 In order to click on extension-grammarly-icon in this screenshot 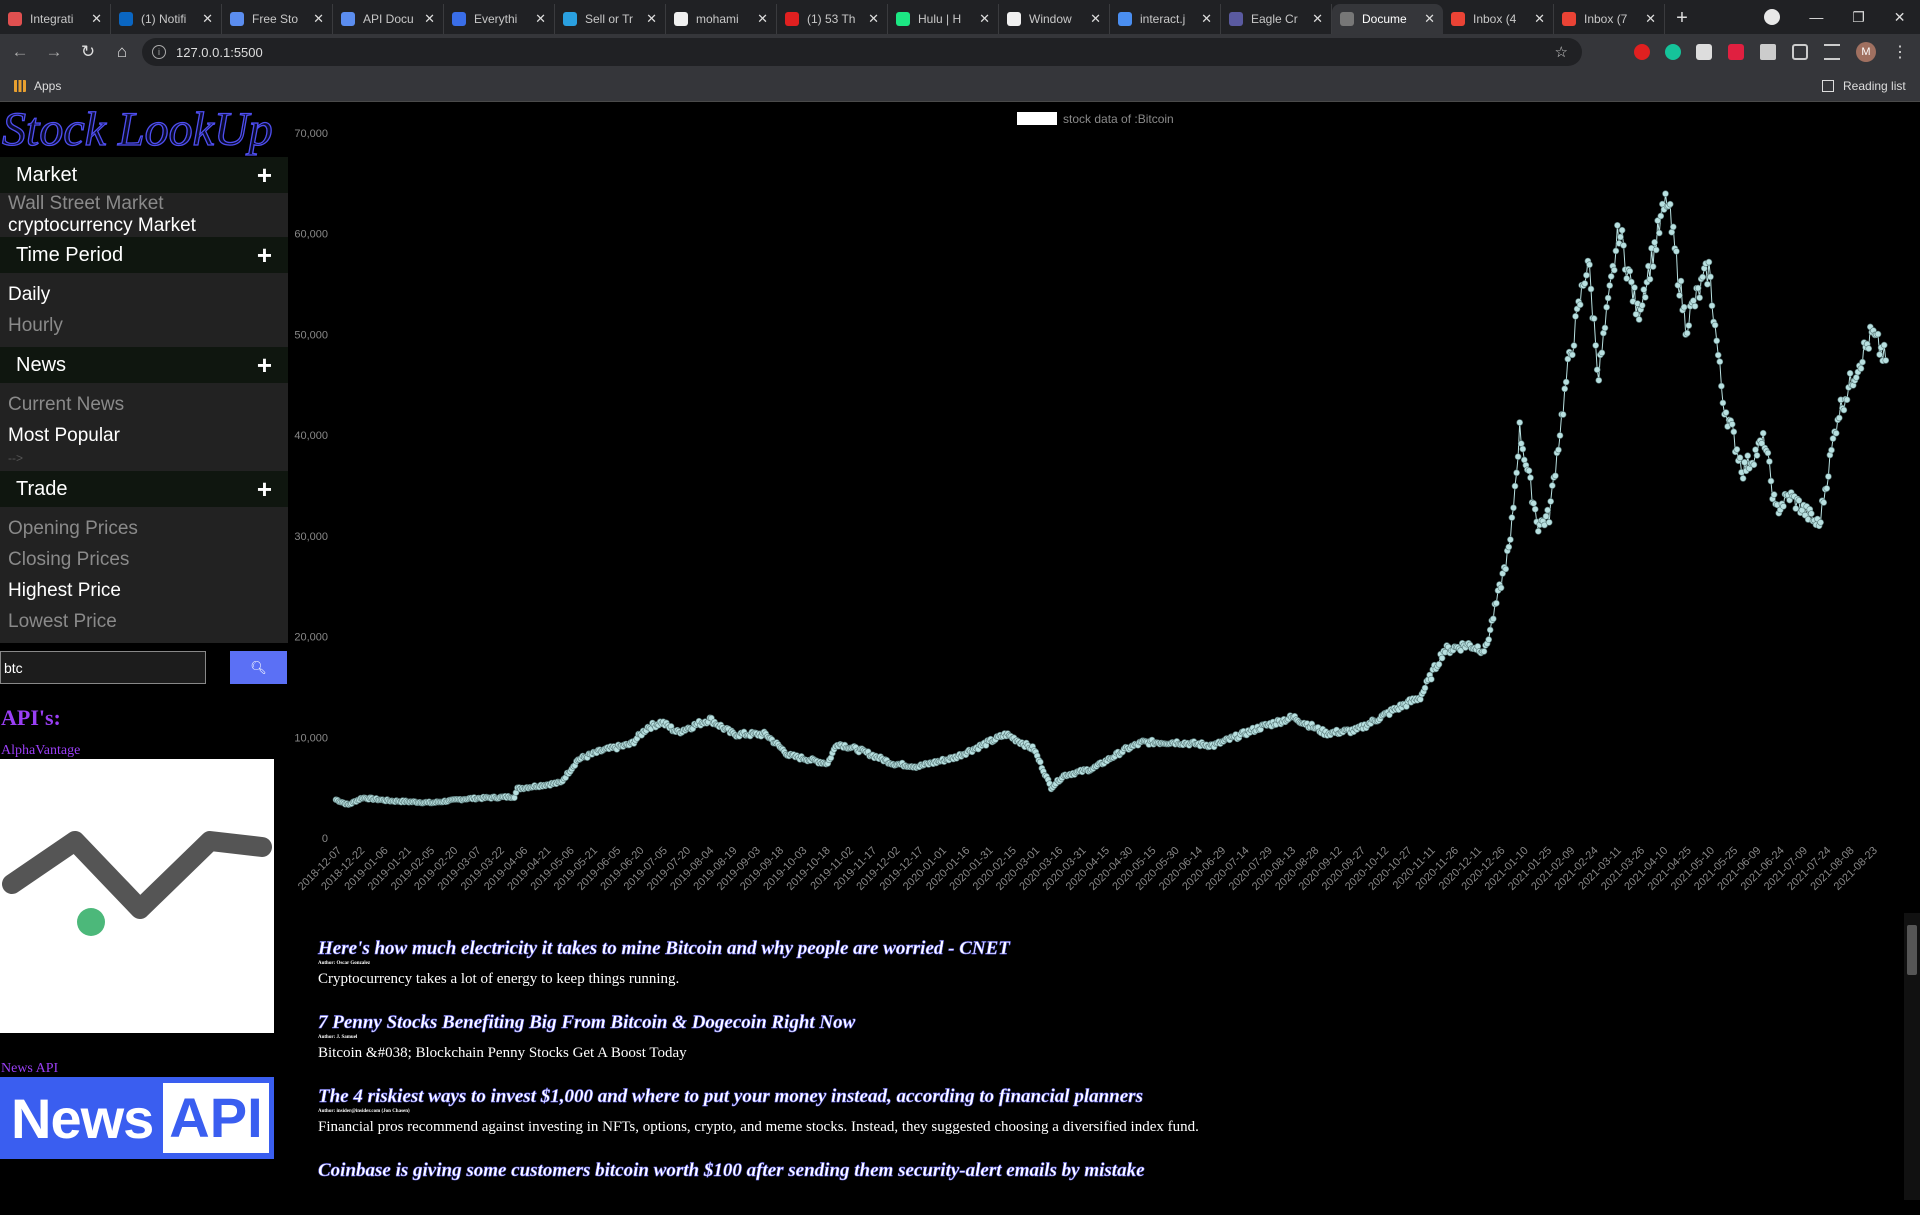, I will do `click(1673, 52)`.